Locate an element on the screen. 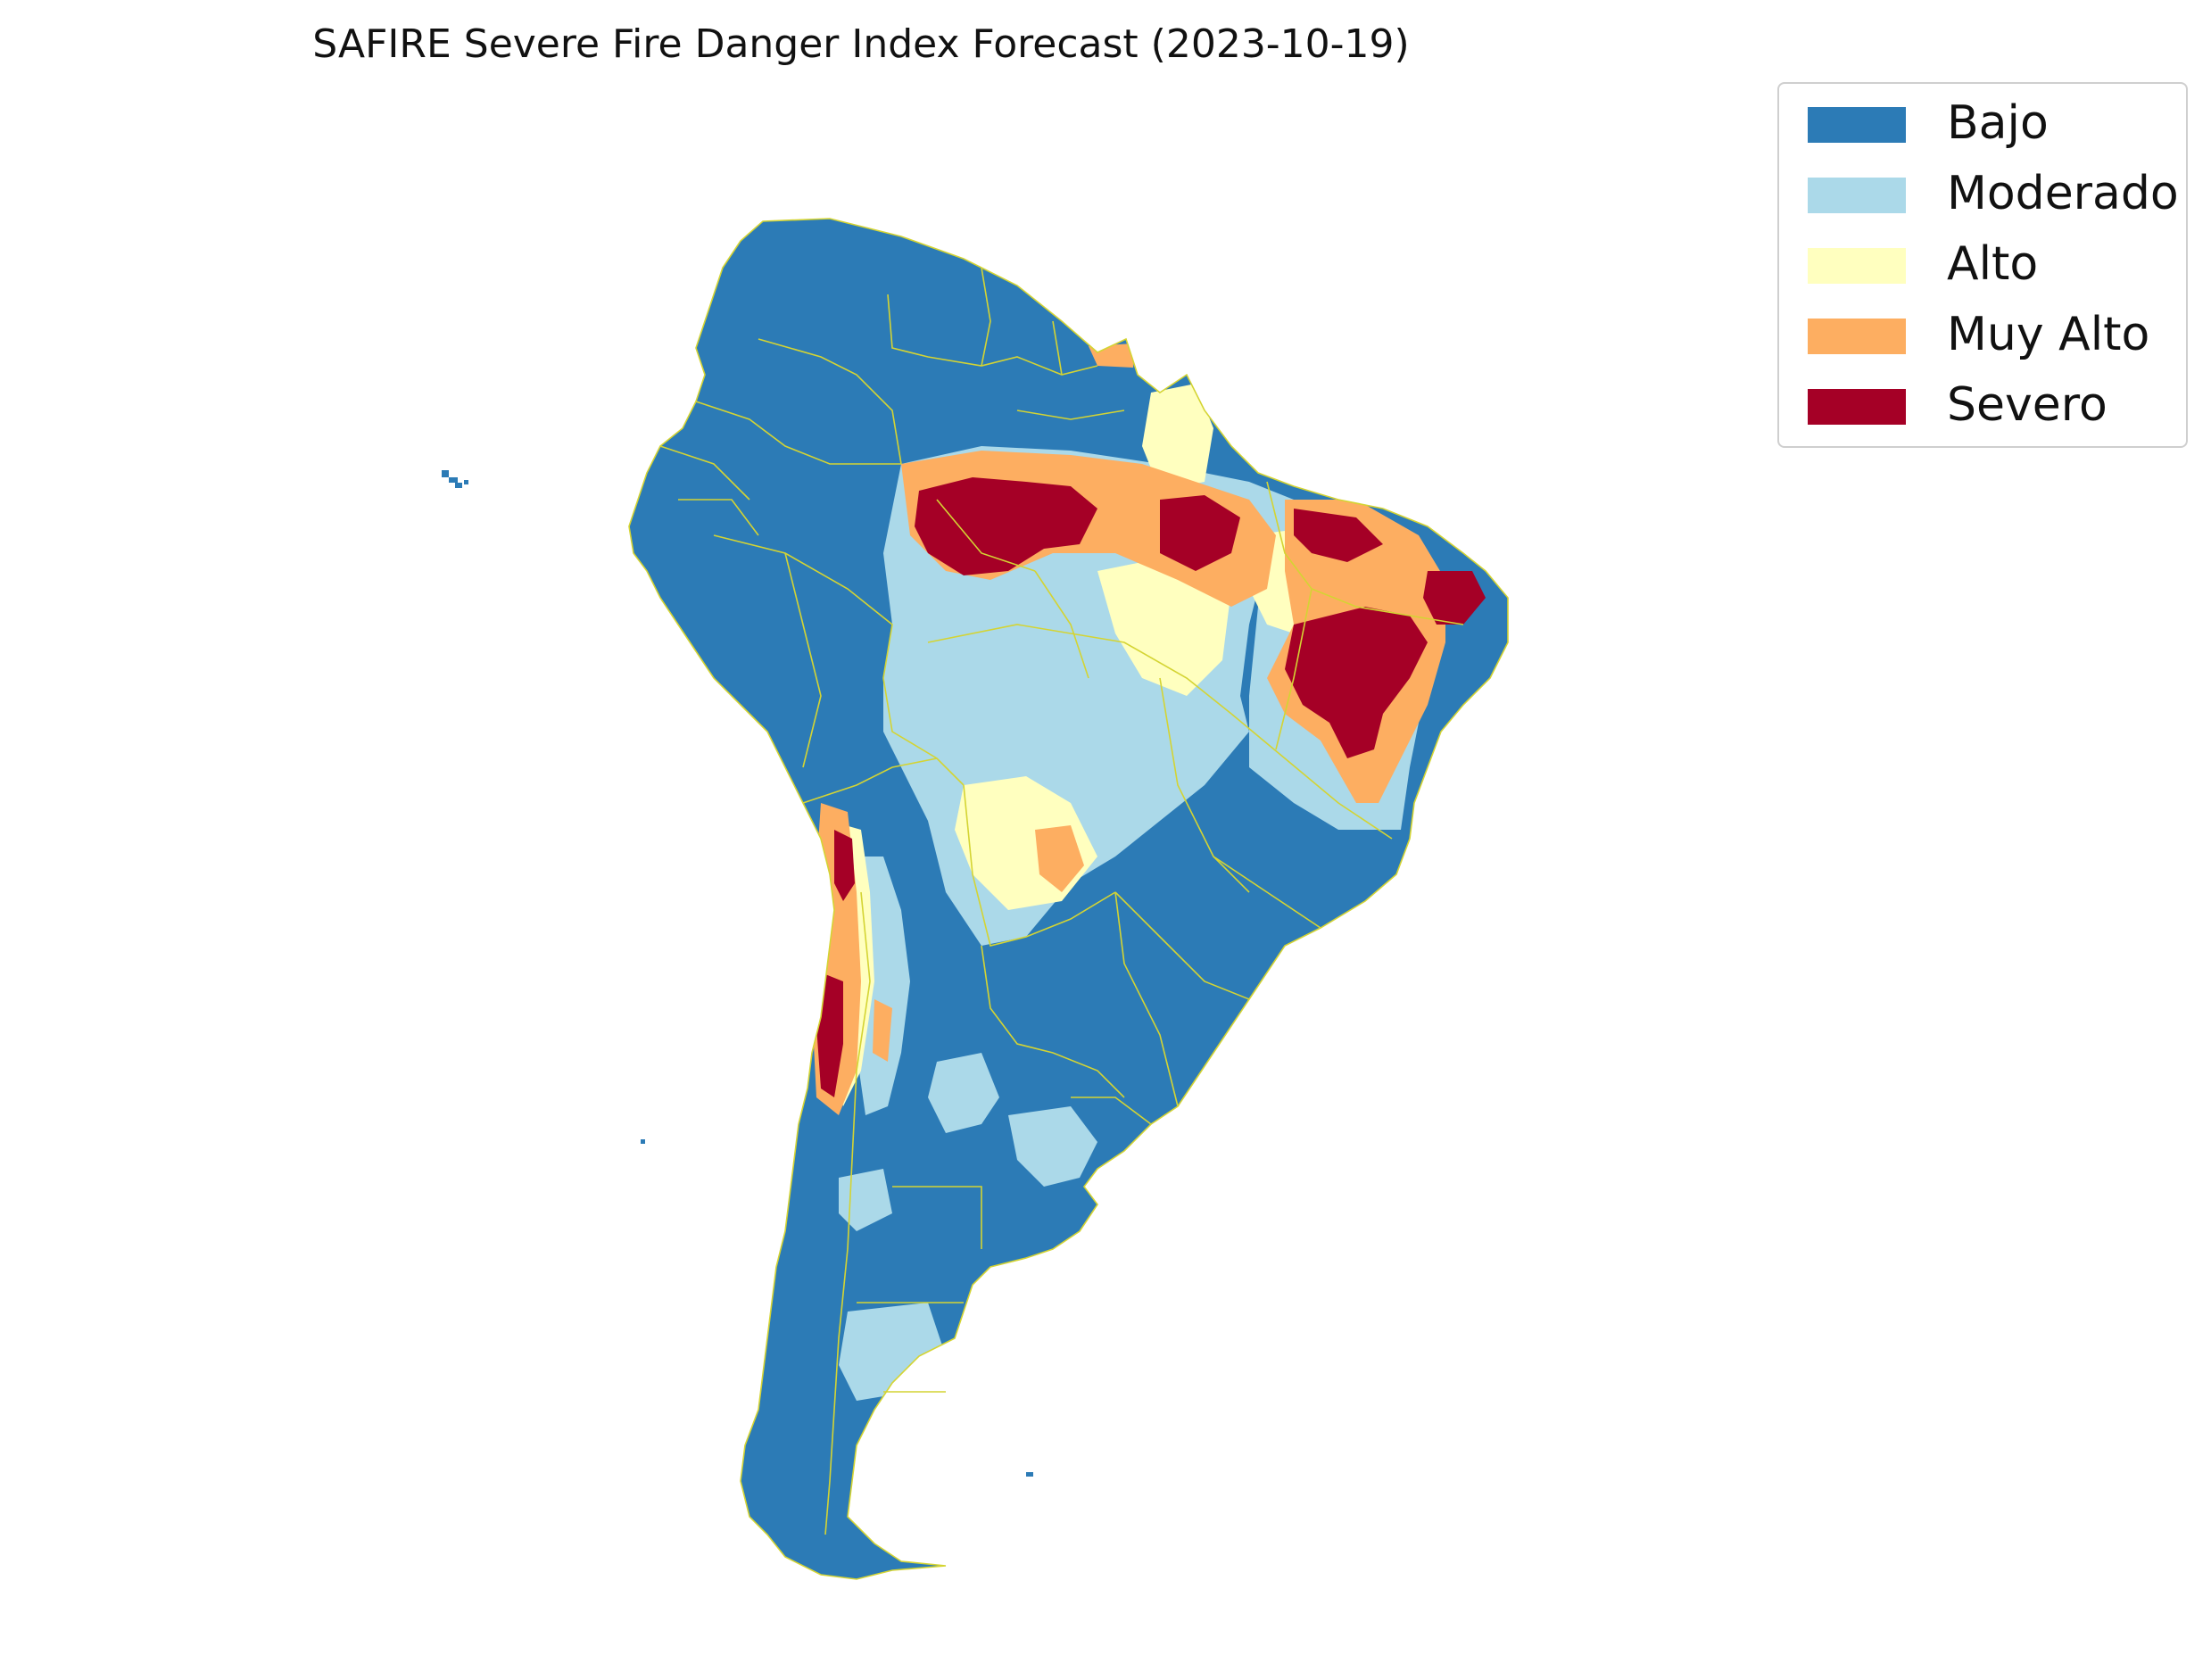 Image resolution: width=2211 pixels, height=1680 pixels. legend-label: Muy Alto is located at coordinates (2048, 334).